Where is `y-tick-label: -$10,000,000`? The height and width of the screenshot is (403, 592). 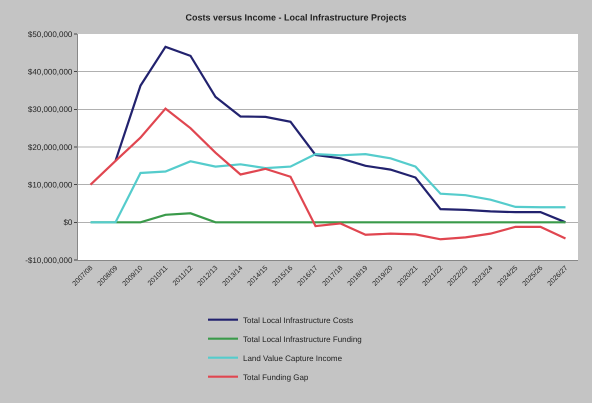 y-tick-label: -$10,000,000 is located at coordinates (49, 260).